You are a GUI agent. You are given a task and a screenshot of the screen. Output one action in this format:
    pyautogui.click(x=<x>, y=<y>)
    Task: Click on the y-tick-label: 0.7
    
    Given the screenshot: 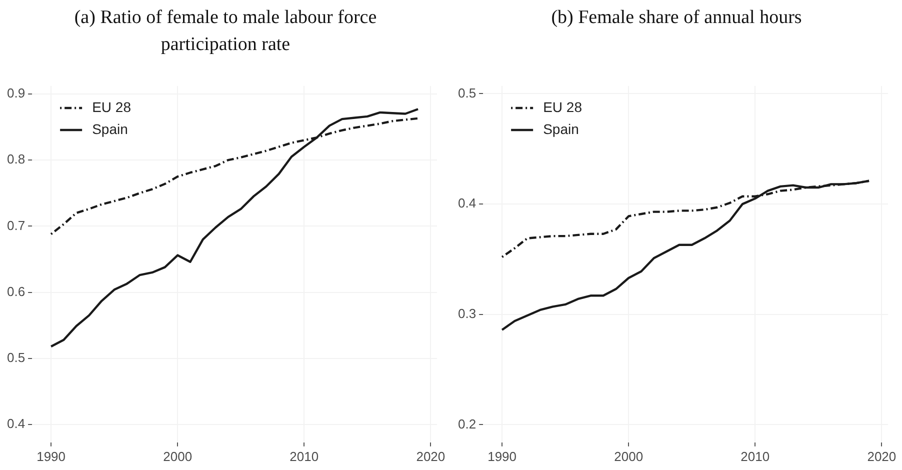 What is the action you would take?
    pyautogui.click(x=16, y=225)
    